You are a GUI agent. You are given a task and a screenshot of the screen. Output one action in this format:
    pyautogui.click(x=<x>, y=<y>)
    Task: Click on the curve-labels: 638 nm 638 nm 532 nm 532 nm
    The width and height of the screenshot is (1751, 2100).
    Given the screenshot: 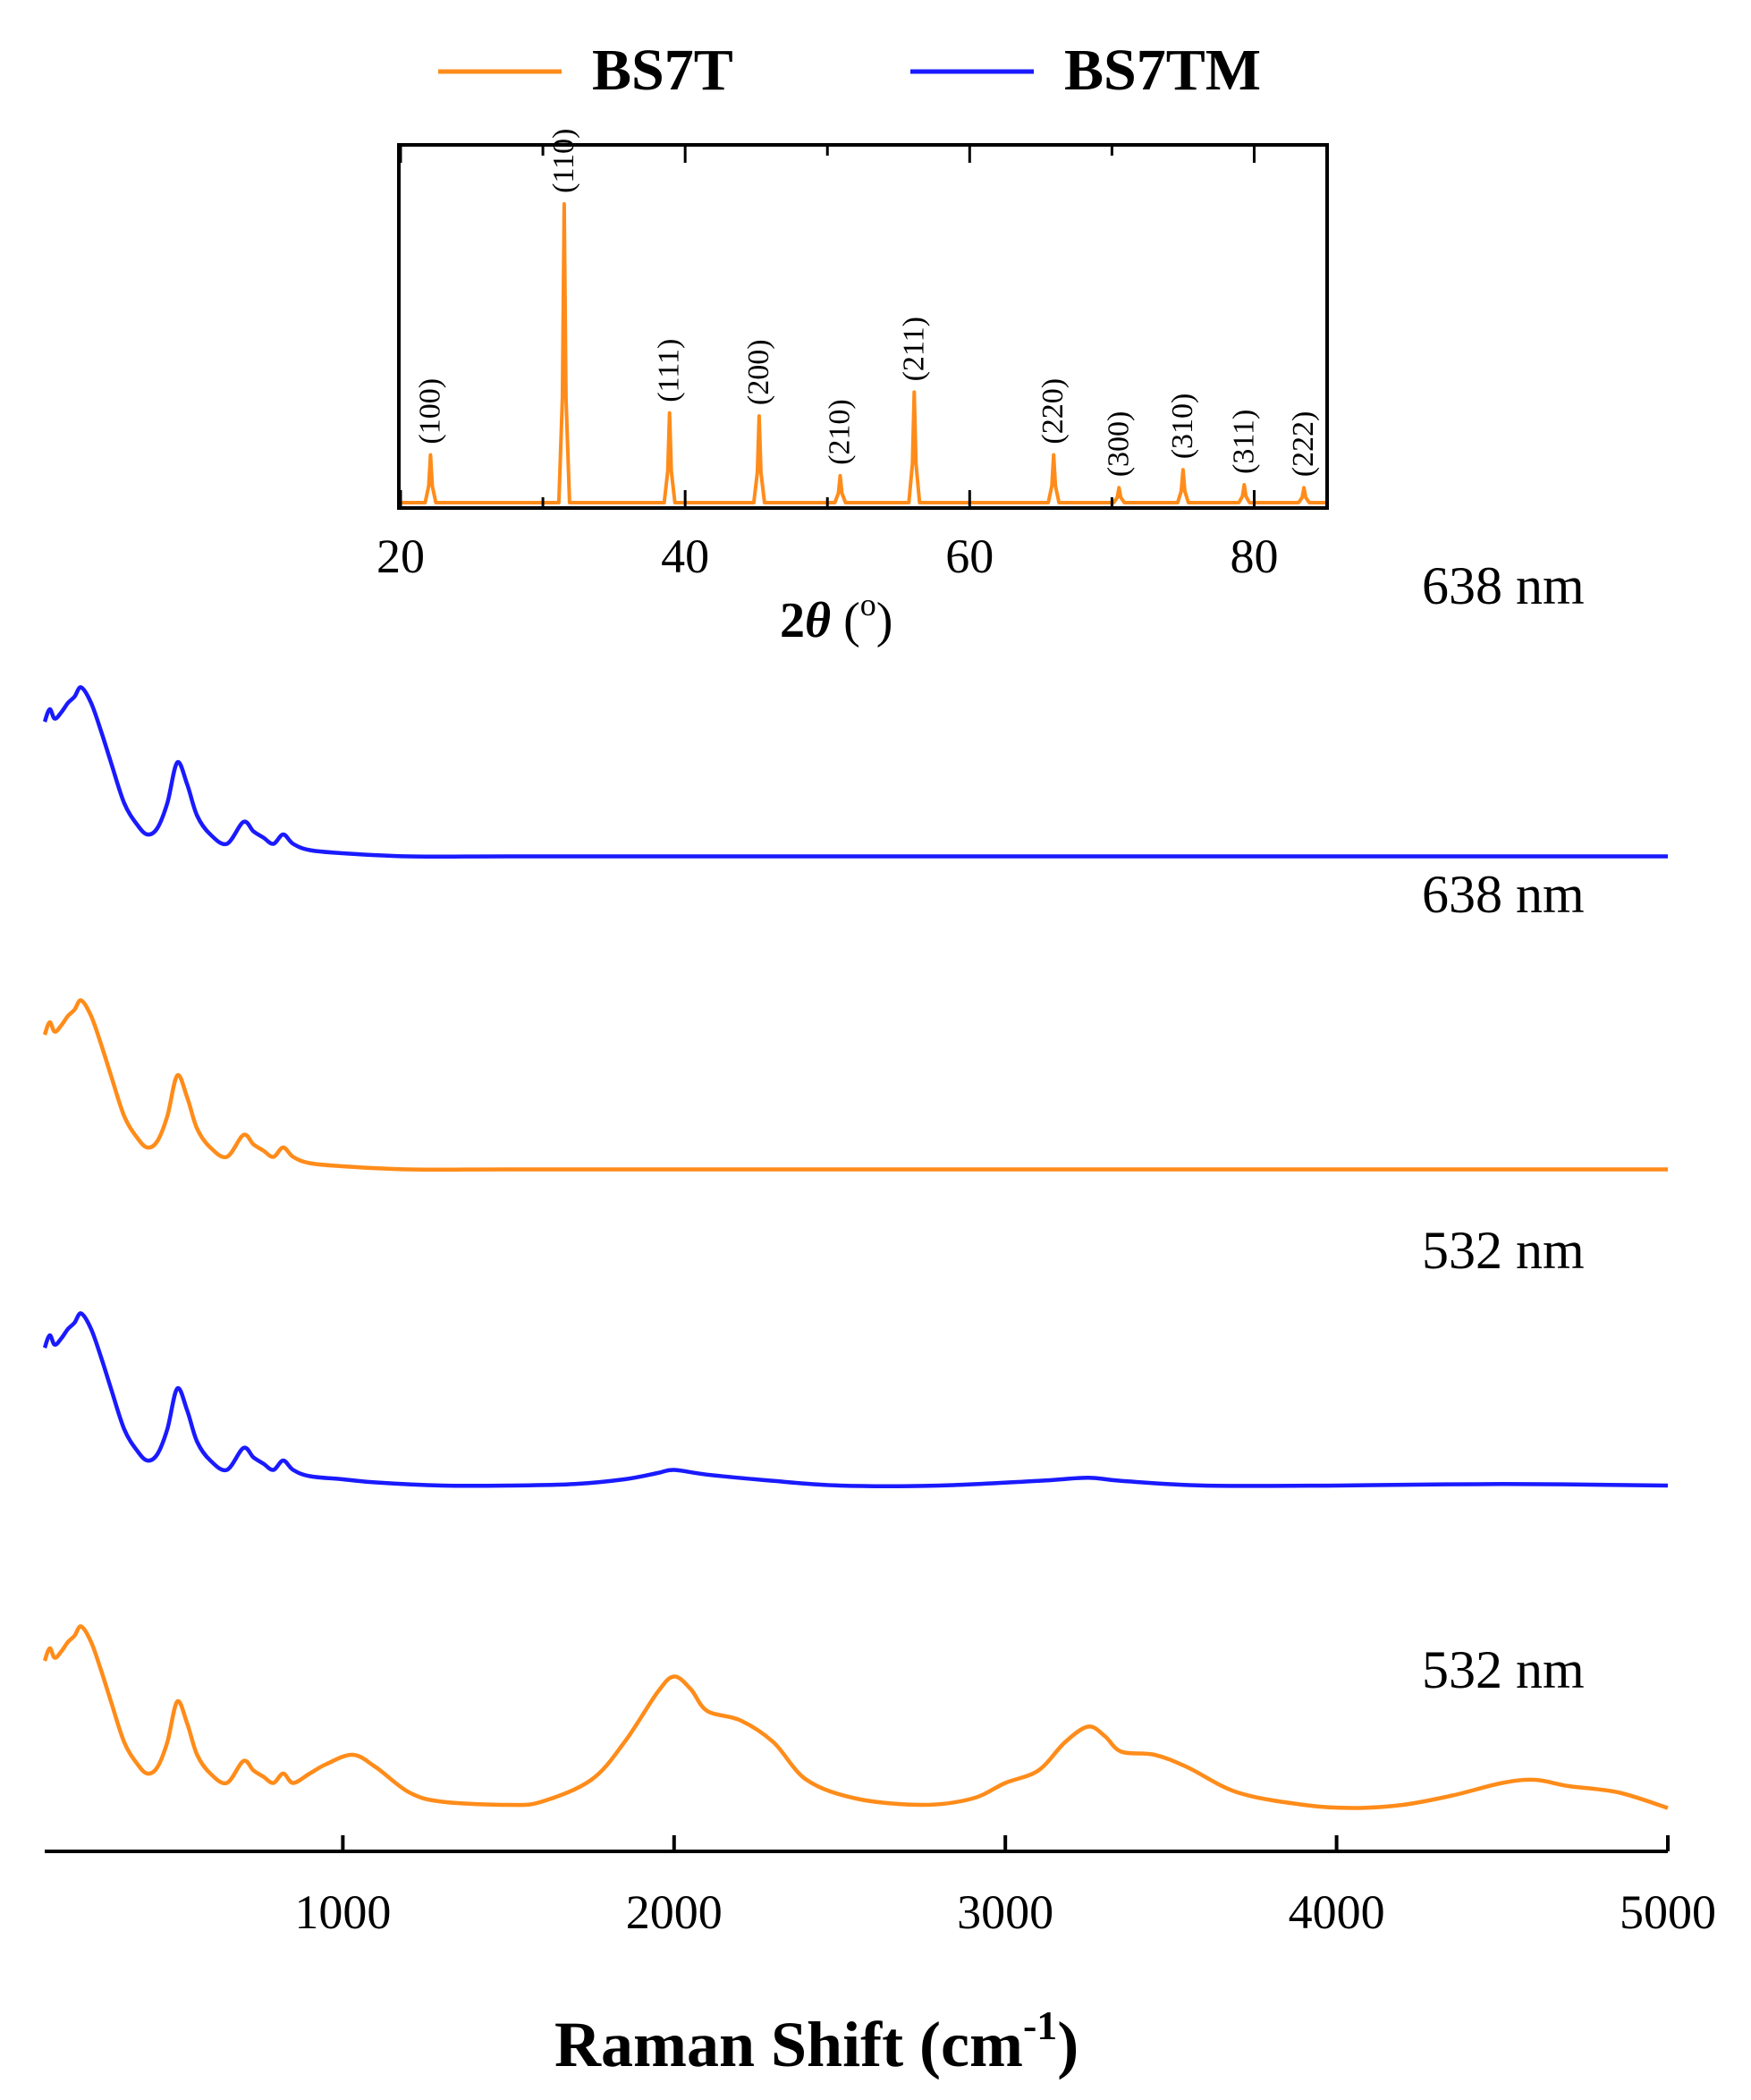 What is the action you would take?
    pyautogui.click(x=1503, y=1127)
    